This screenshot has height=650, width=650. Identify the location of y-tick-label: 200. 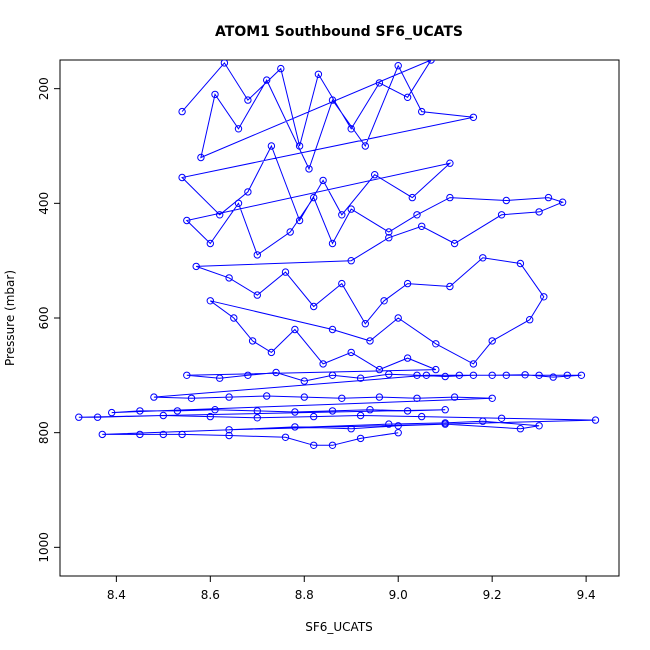
(44, 88).